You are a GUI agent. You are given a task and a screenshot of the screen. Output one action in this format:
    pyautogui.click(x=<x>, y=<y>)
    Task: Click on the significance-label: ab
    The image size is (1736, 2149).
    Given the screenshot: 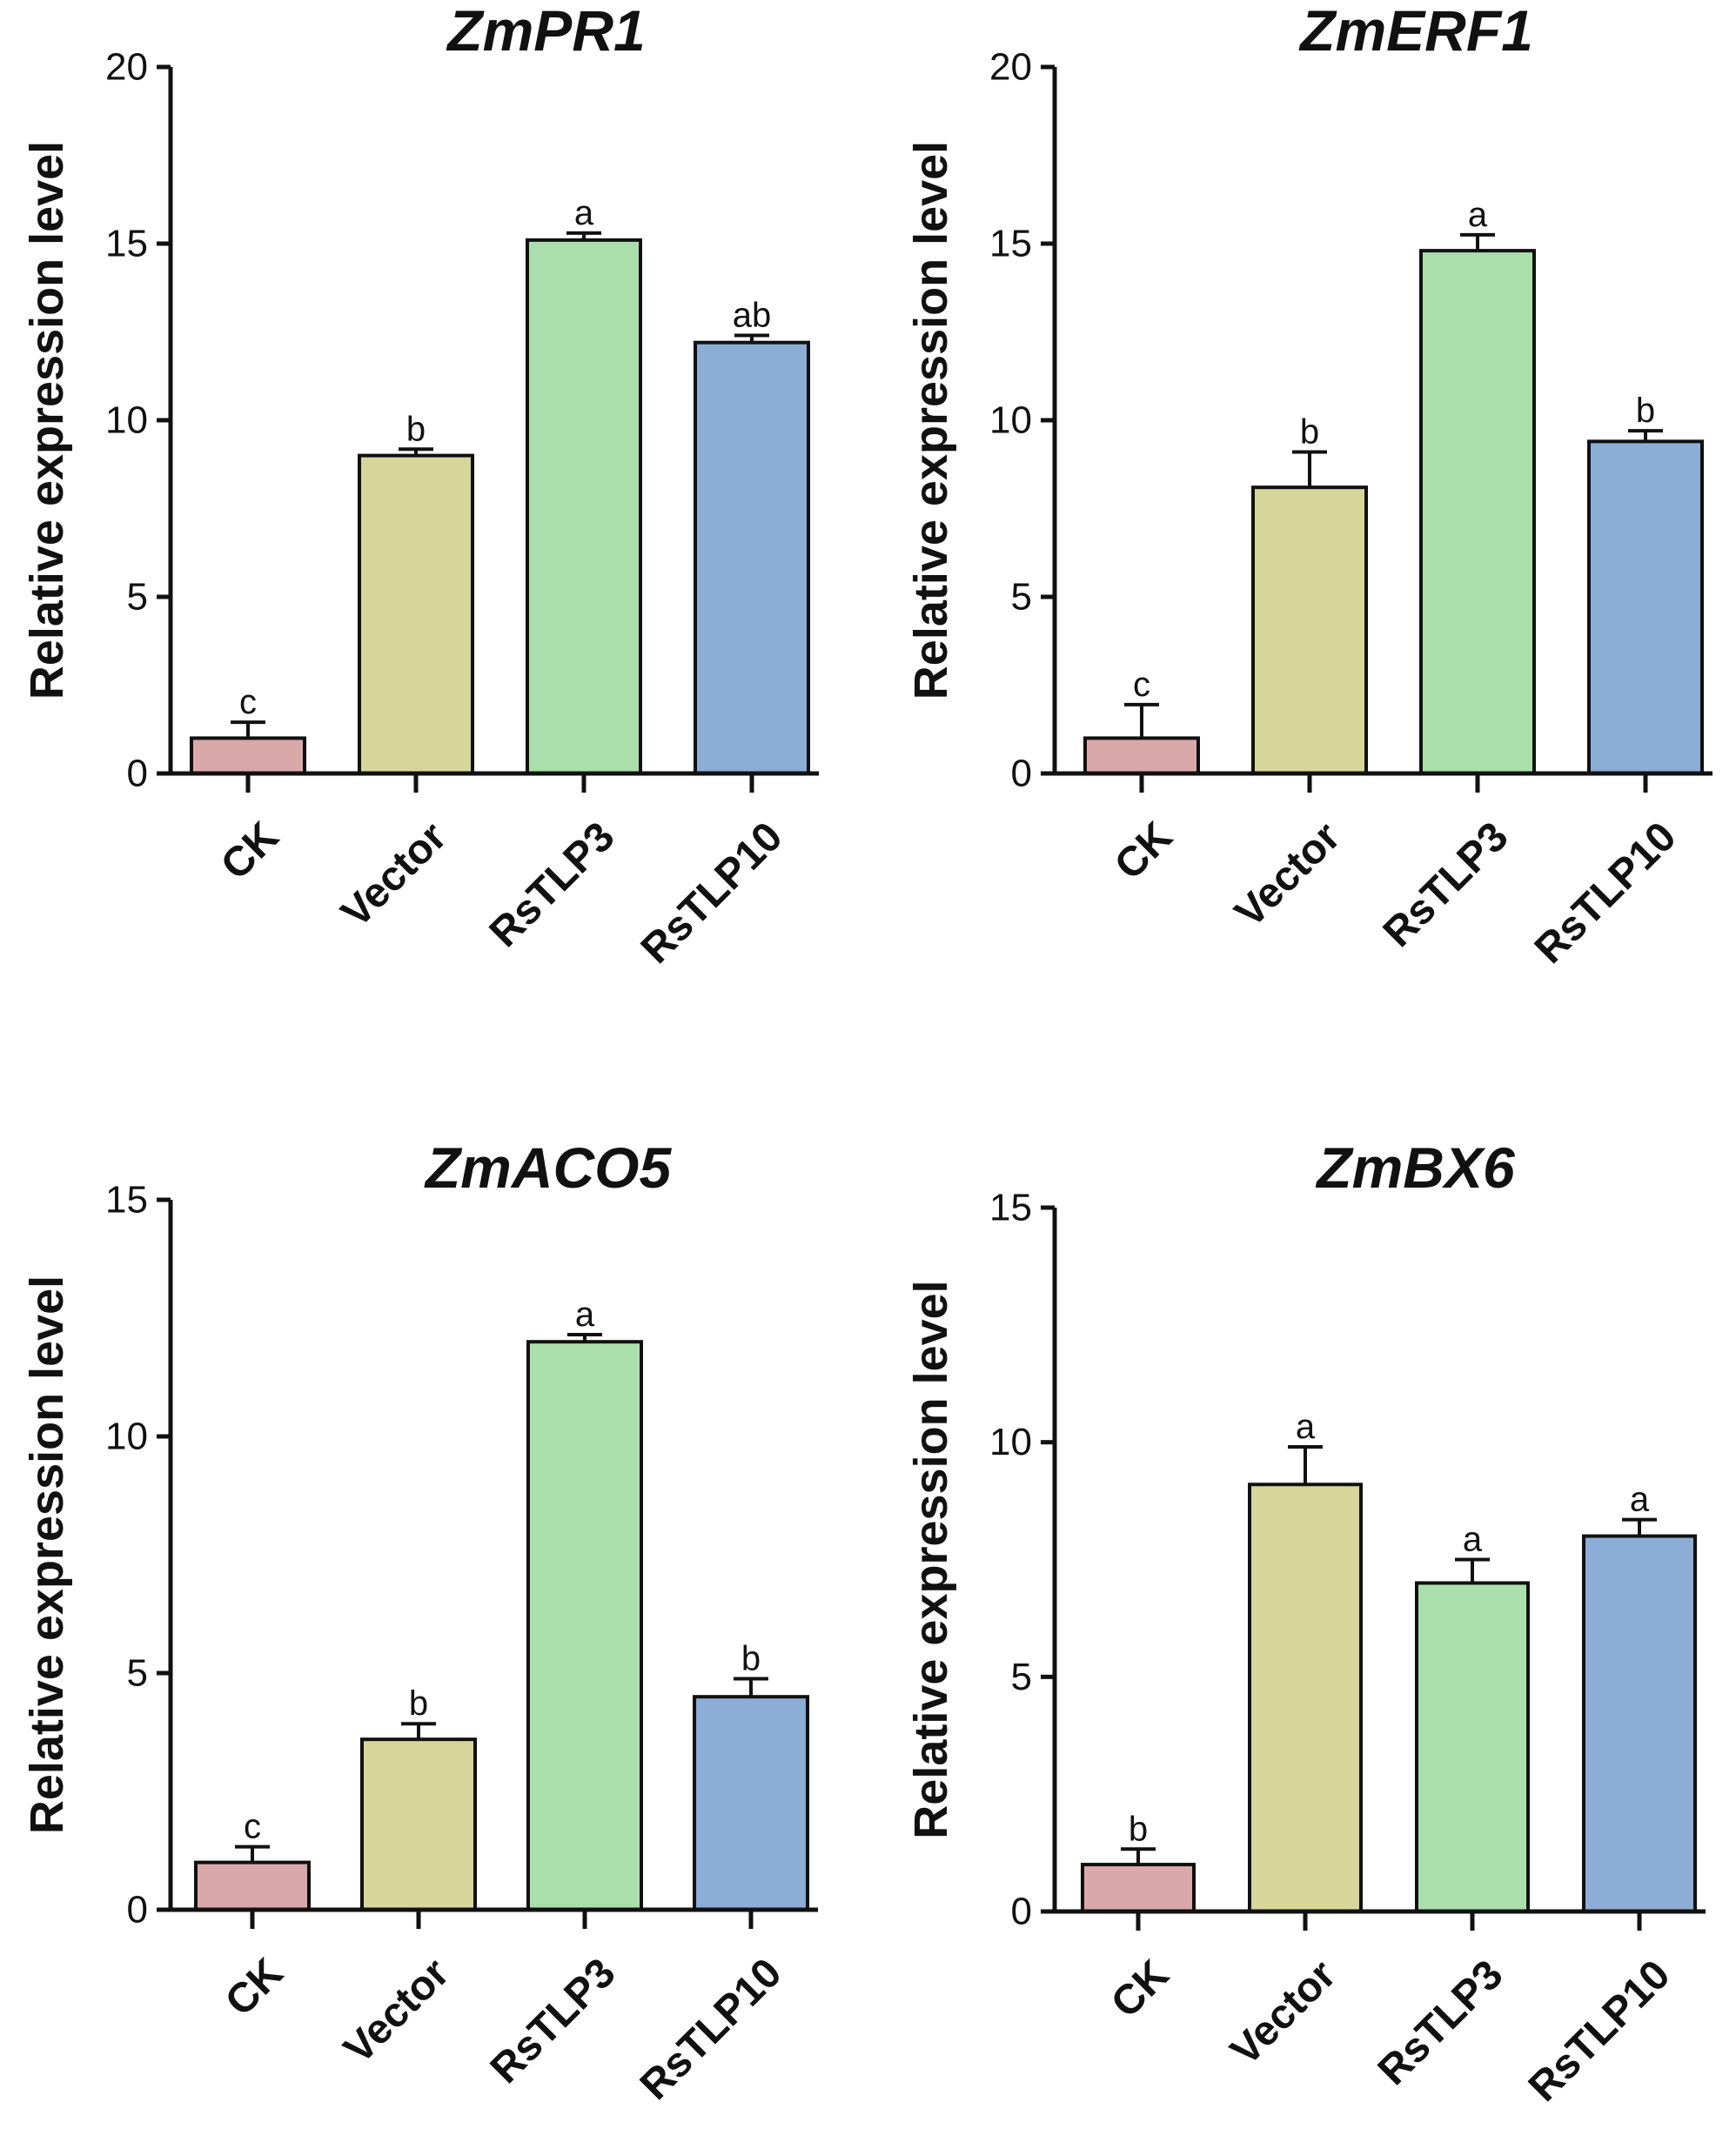 What is the action you would take?
    pyautogui.click(x=753, y=316)
    